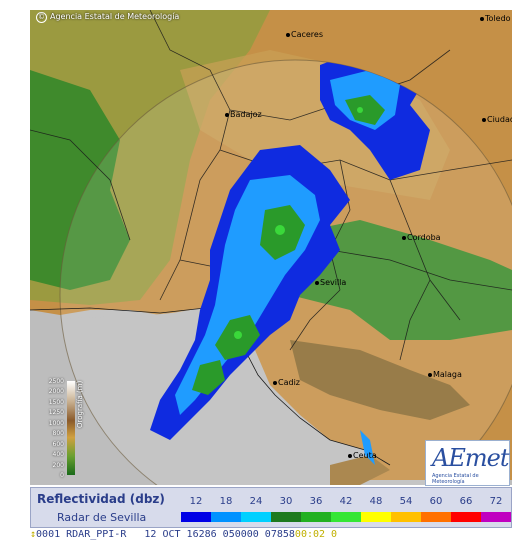  What do you see at coordinates (496, 501) in the screenshot?
I see `reflectivity-value-label: 72` at bounding box center [496, 501].